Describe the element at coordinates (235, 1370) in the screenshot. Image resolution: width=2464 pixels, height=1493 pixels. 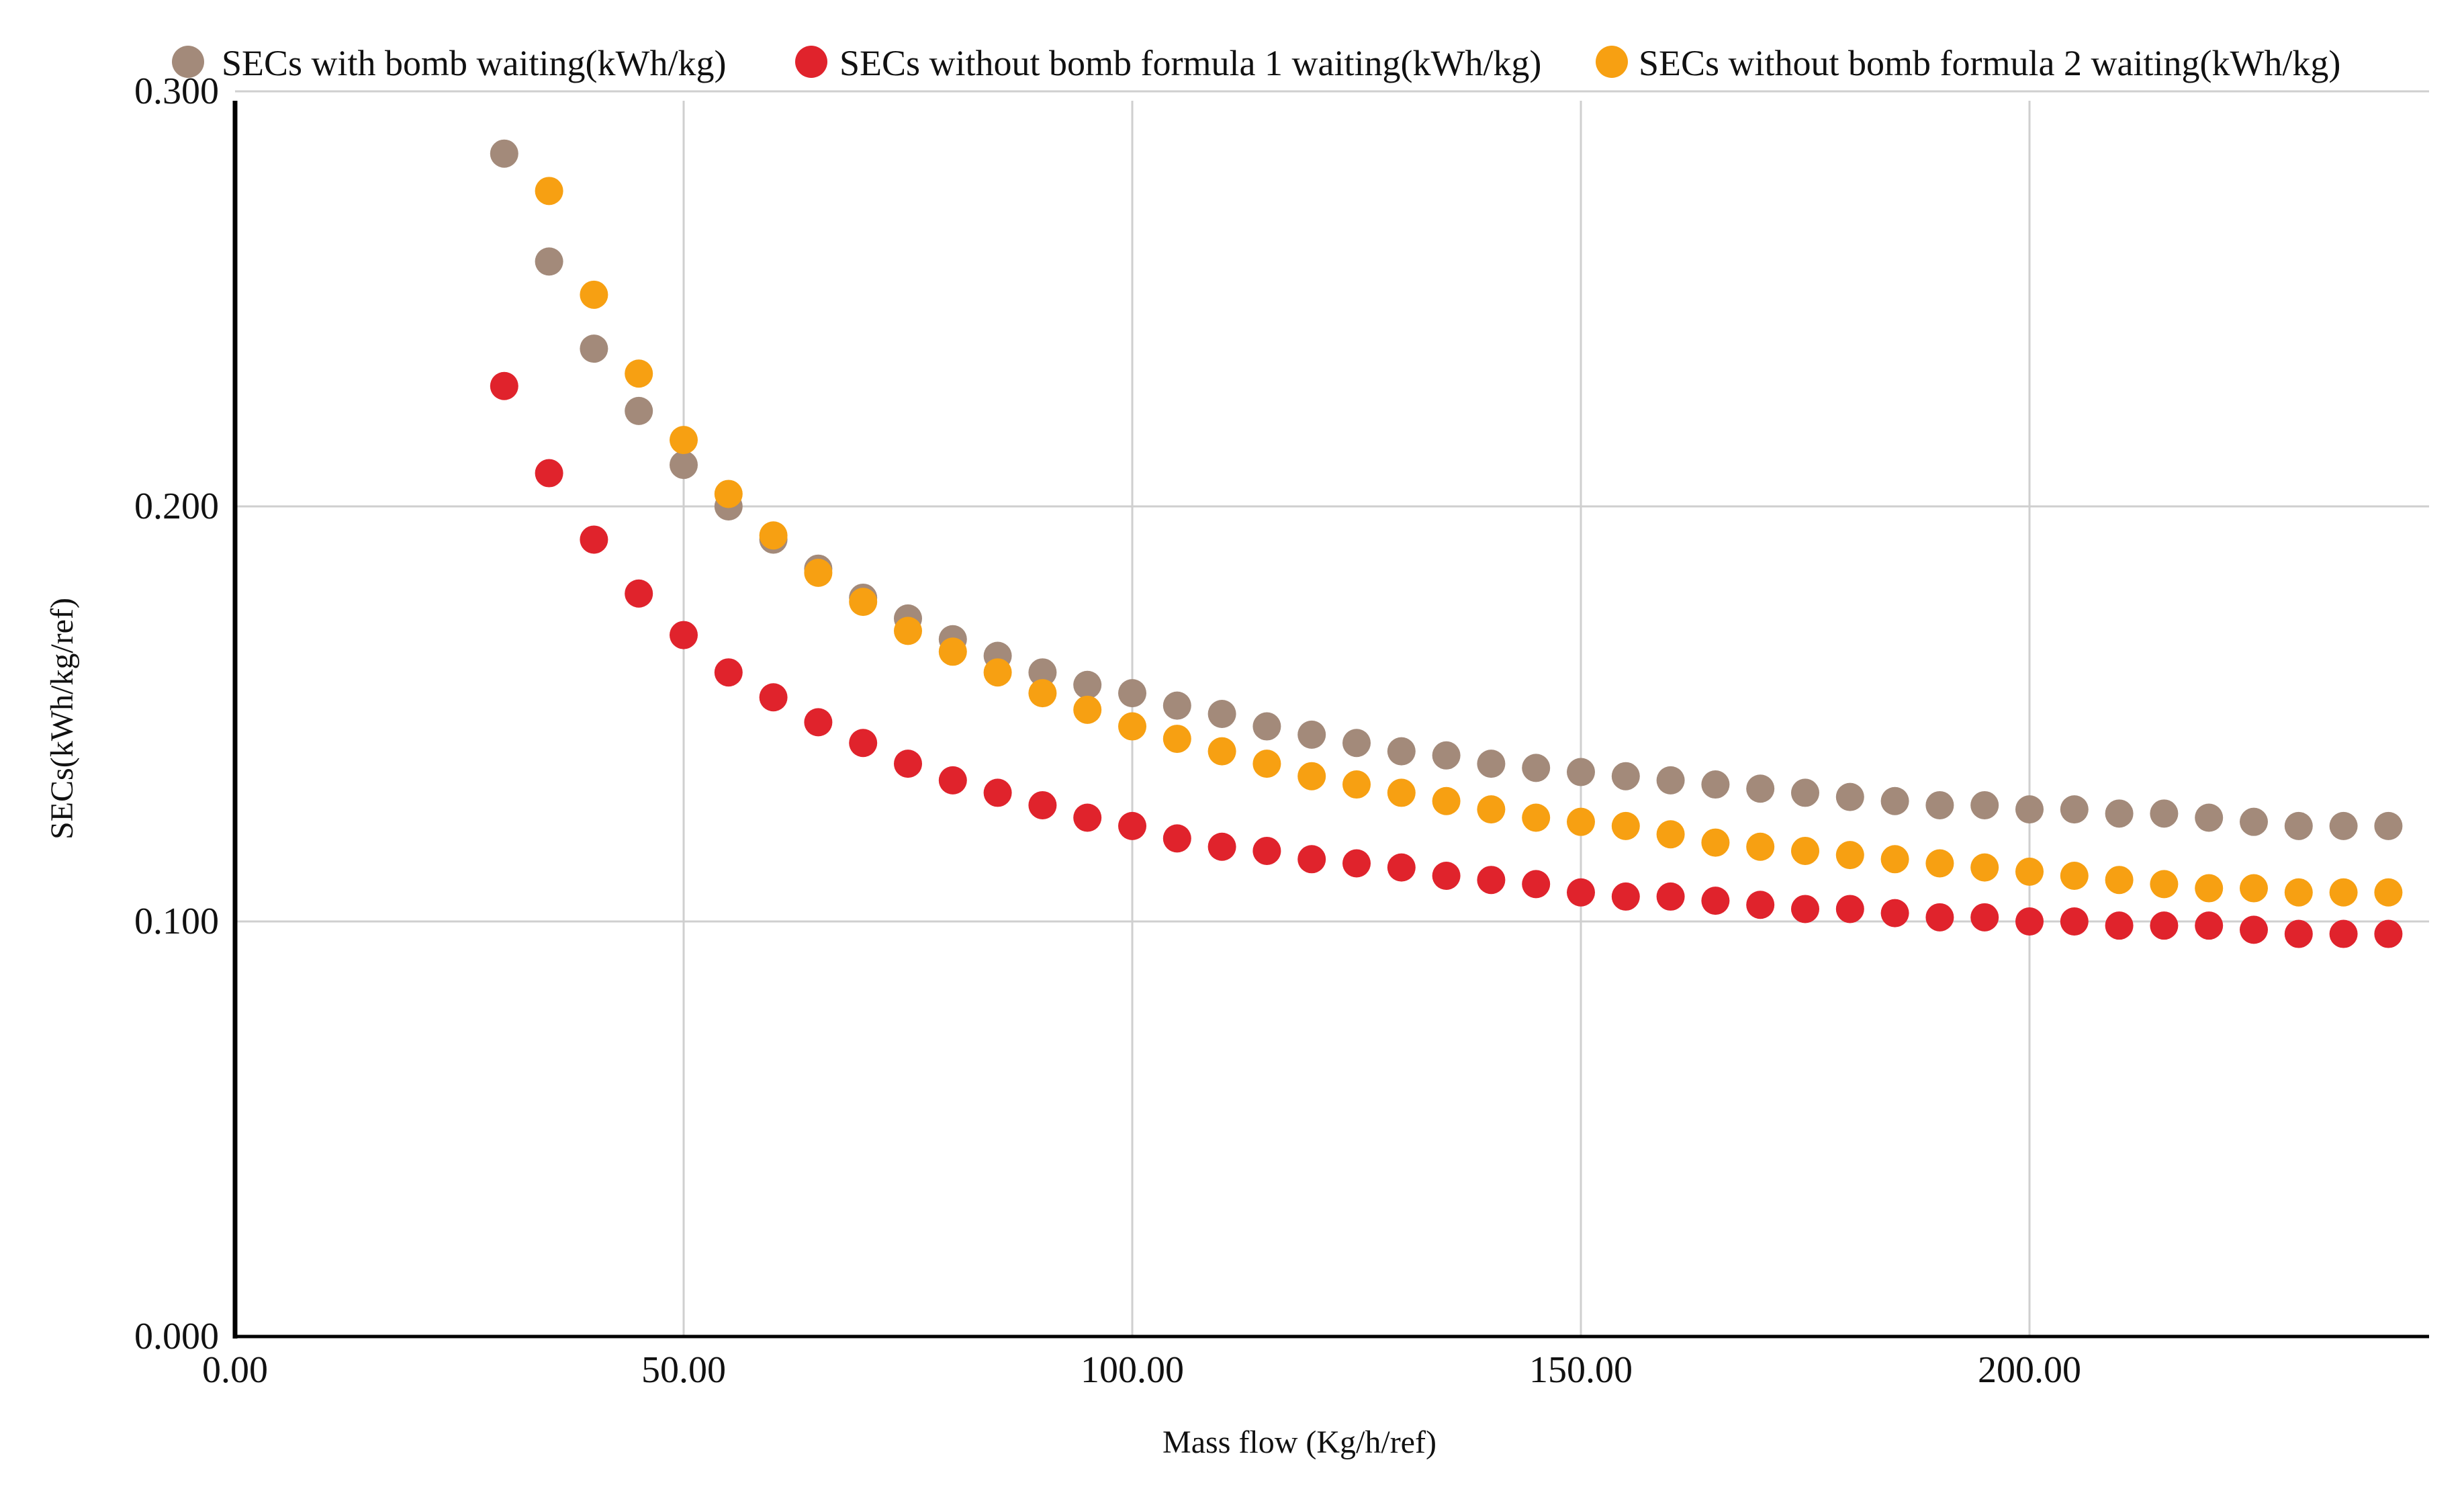
I see `x-tick-label: 0.00` at that location.